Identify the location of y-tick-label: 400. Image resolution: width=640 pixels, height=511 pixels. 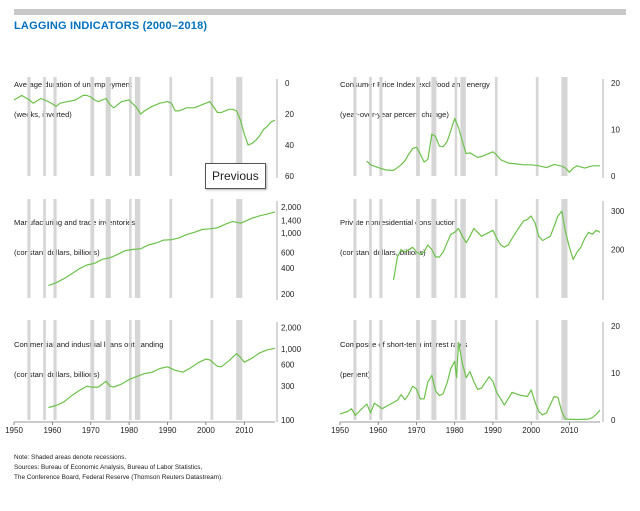
(288, 268).